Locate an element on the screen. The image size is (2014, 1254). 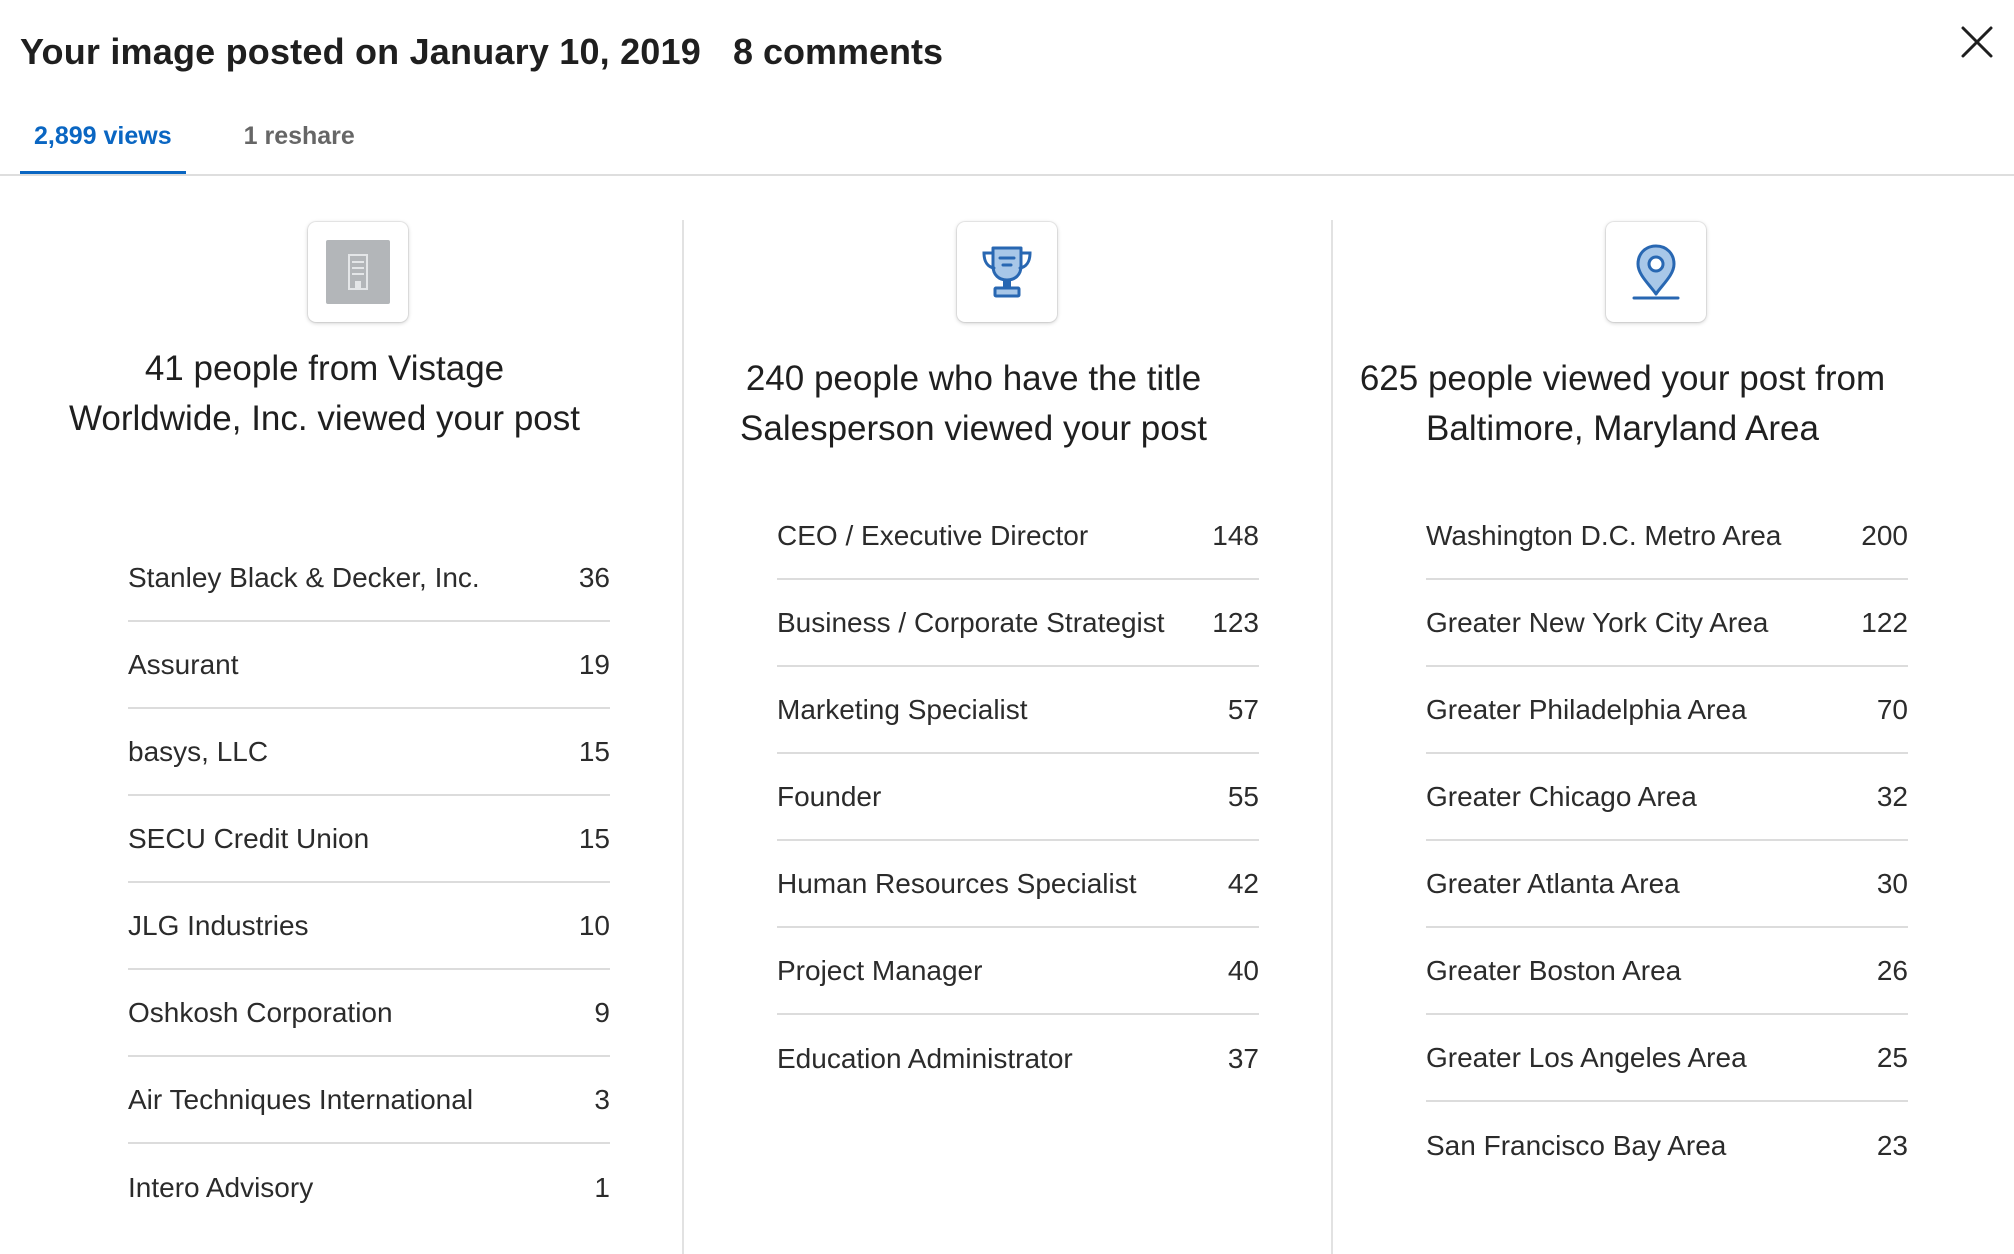
row-label: Greater Los Angeles Area is located at coordinates (1586, 1057).